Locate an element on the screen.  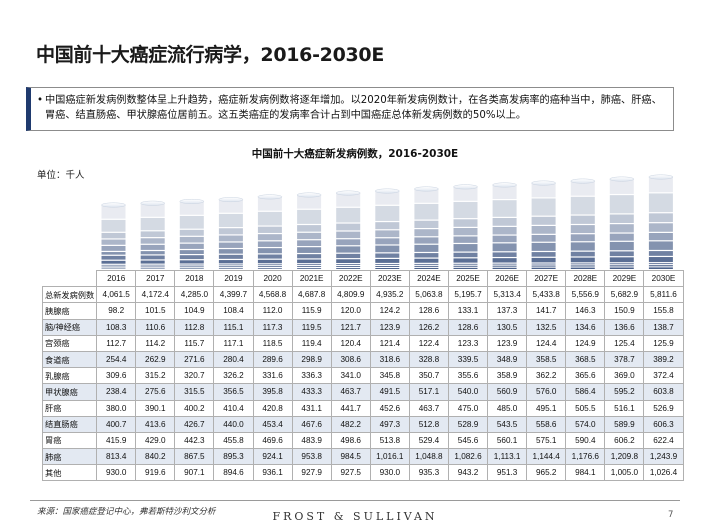
table-cell: 110.6 is located at coordinates (155, 327).